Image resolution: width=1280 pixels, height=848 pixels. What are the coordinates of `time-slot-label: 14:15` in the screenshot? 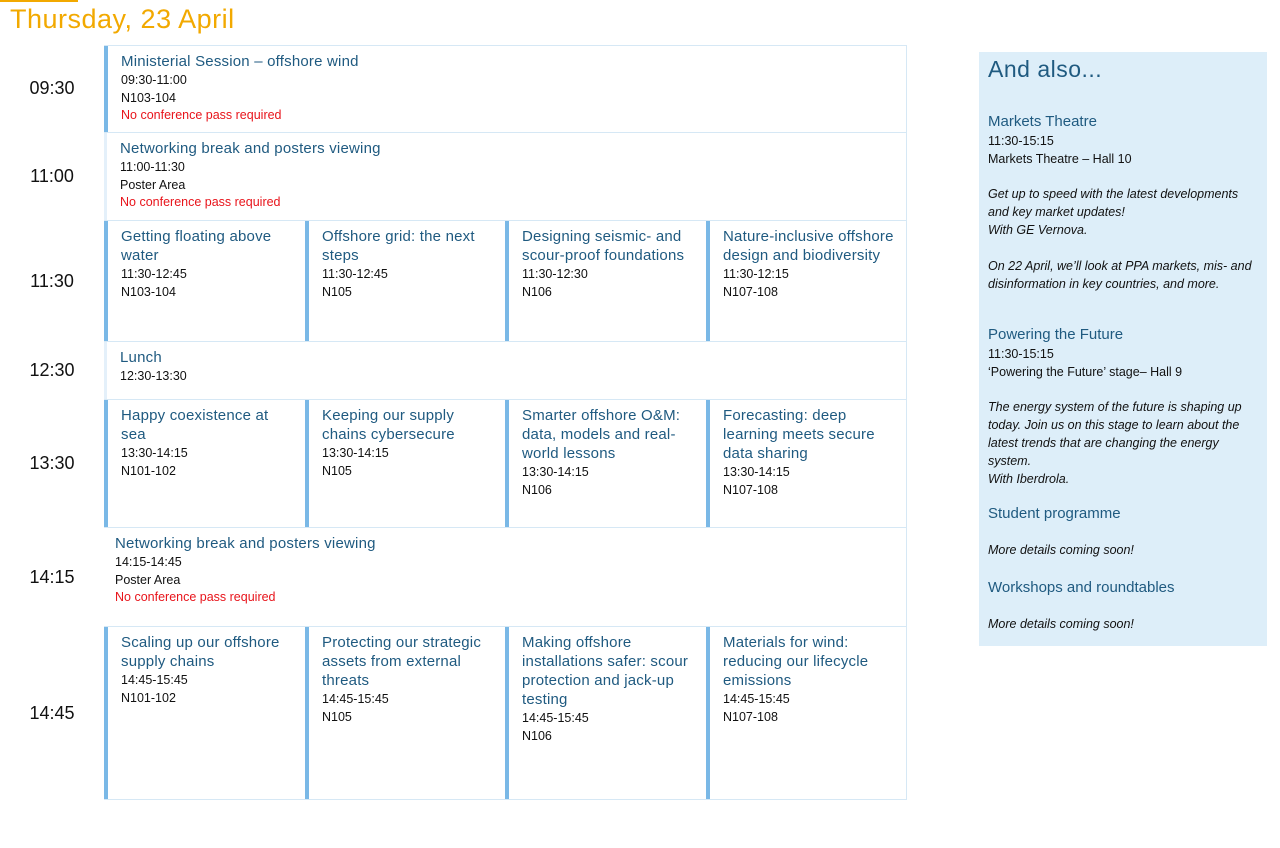 It's located at (52, 576).